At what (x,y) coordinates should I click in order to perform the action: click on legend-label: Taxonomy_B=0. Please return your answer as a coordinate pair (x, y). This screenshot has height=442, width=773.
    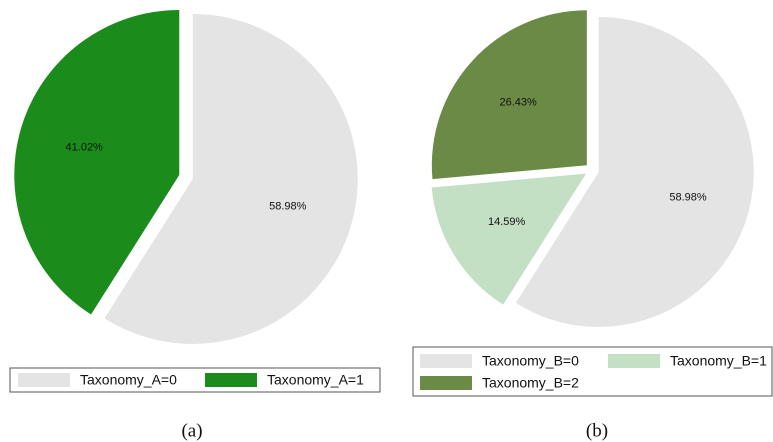
    Looking at the image, I should click on (530, 361).